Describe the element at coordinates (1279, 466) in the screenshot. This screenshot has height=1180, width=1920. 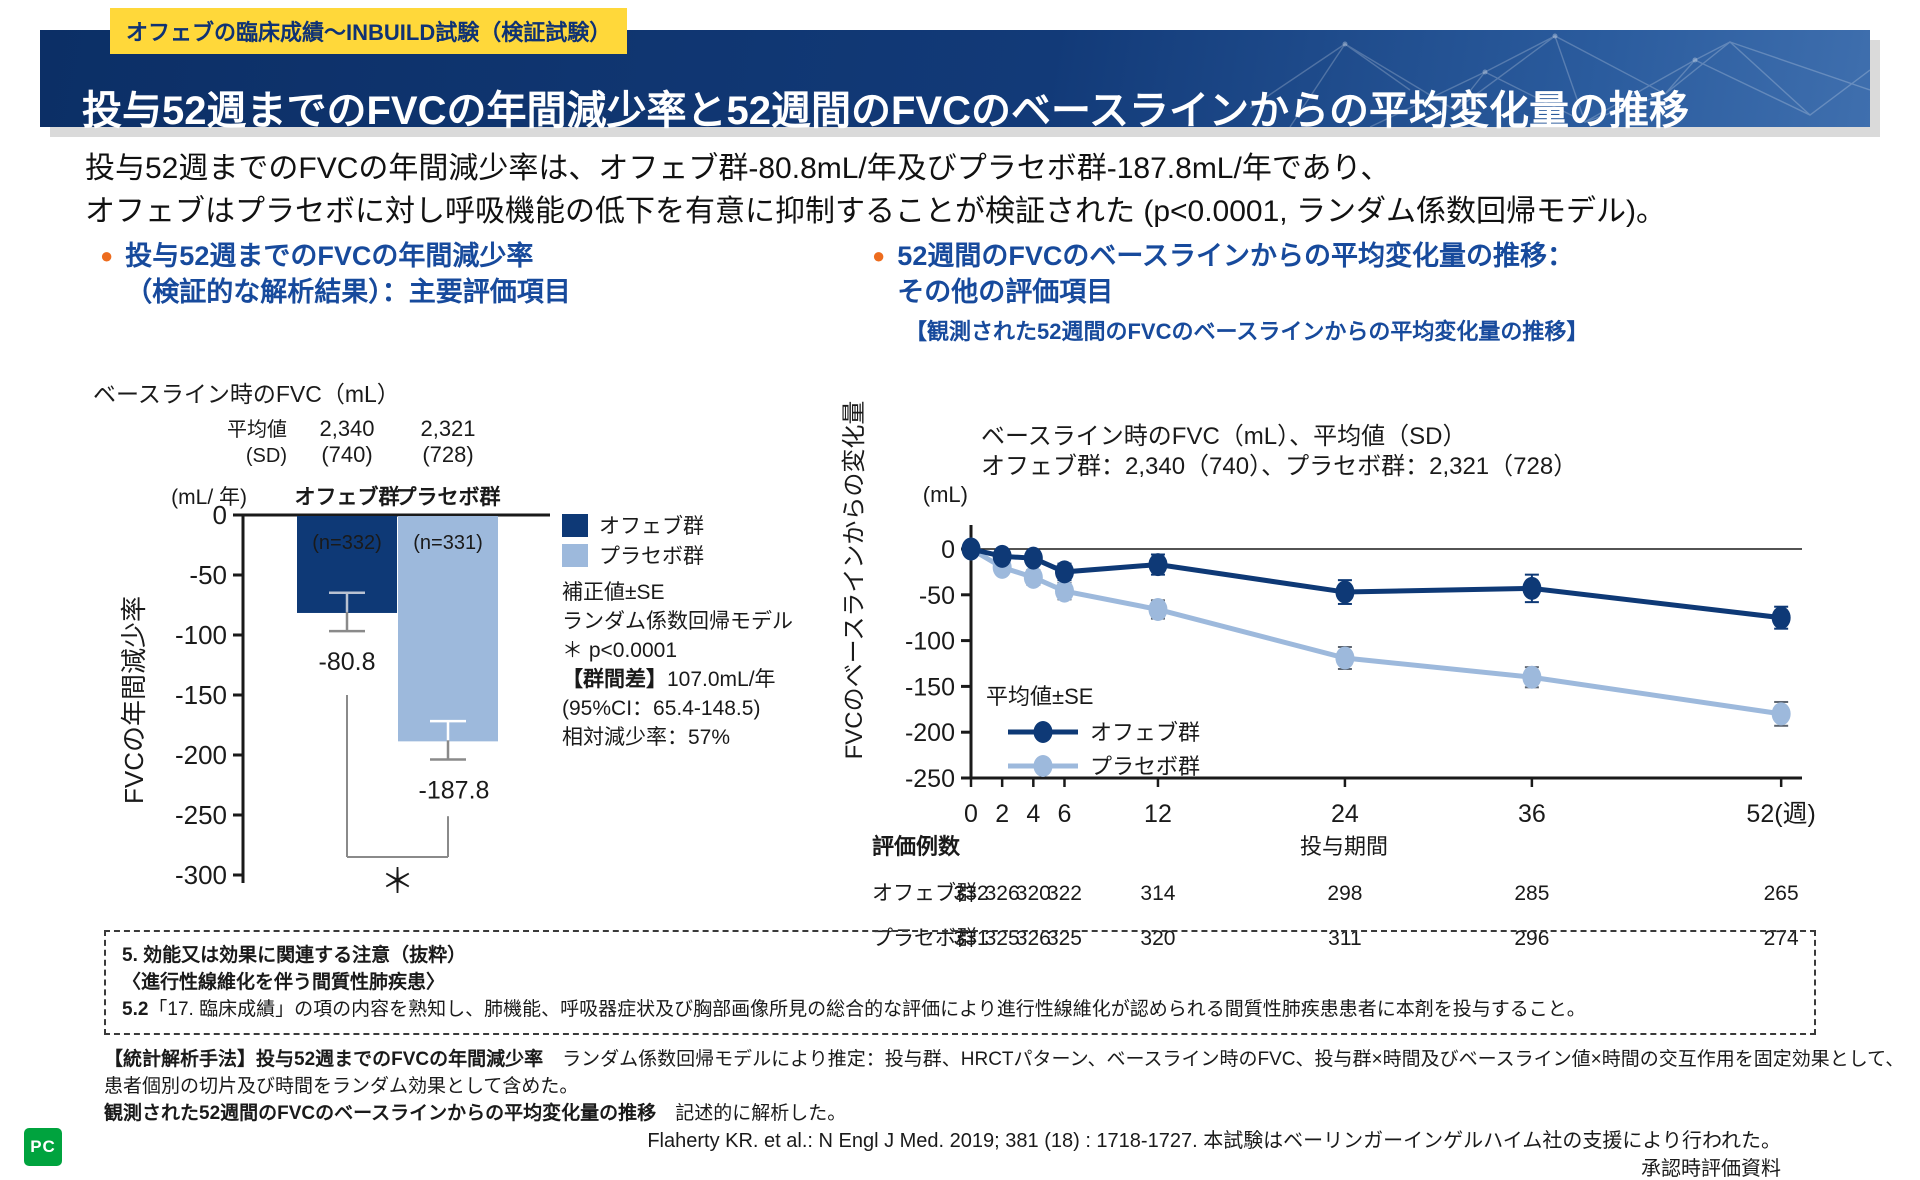
I see `line-chart-title-2: オフェブ群：2,340（740）、プラセボ群：2,321（728）` at that location.